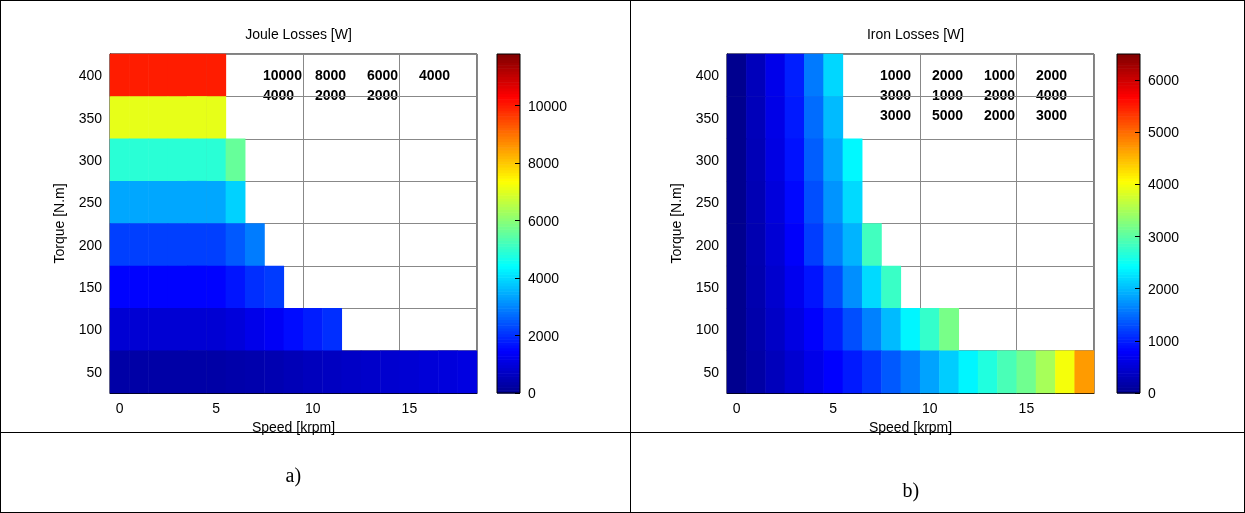 The width and height of the screenshot is (1245, 513). What do you see at coordinates (331, 75) in the screenshot?
I see `annotation: 8000` at bounding box center [331, 75].